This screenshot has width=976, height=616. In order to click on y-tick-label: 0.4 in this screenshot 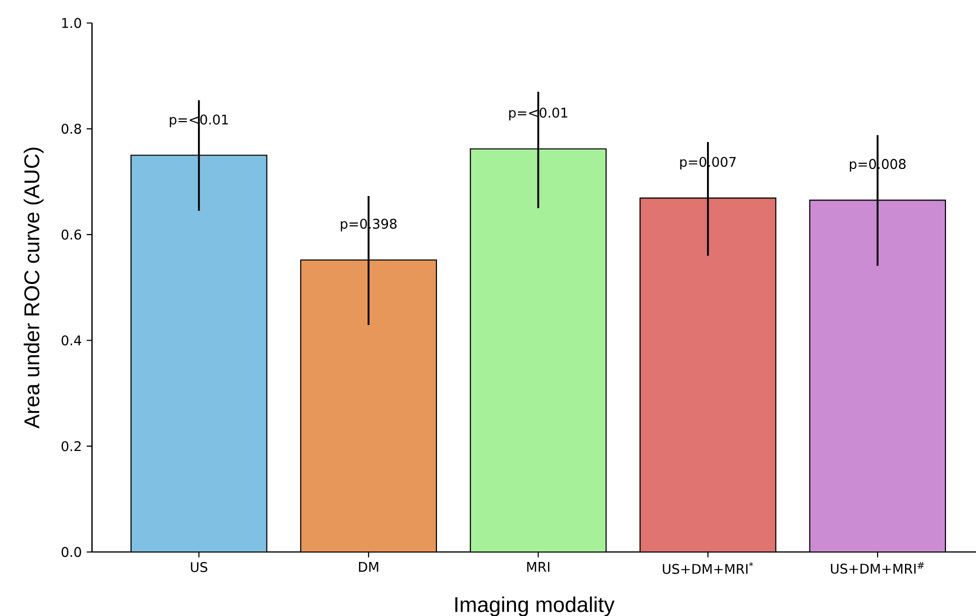, I will do `click(72, 340)`.